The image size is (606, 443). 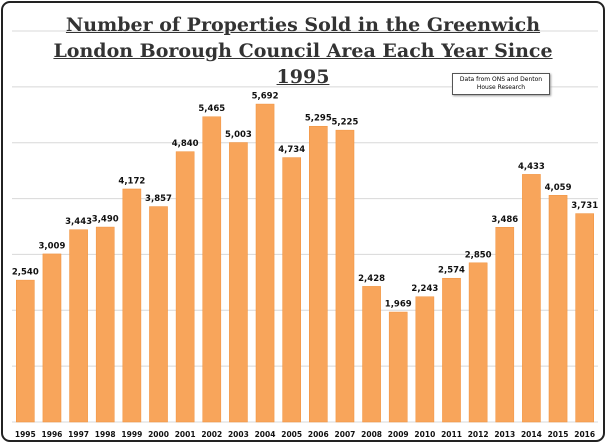 I want to click on x-tick-label: 2008, so click(x=371, y=434).